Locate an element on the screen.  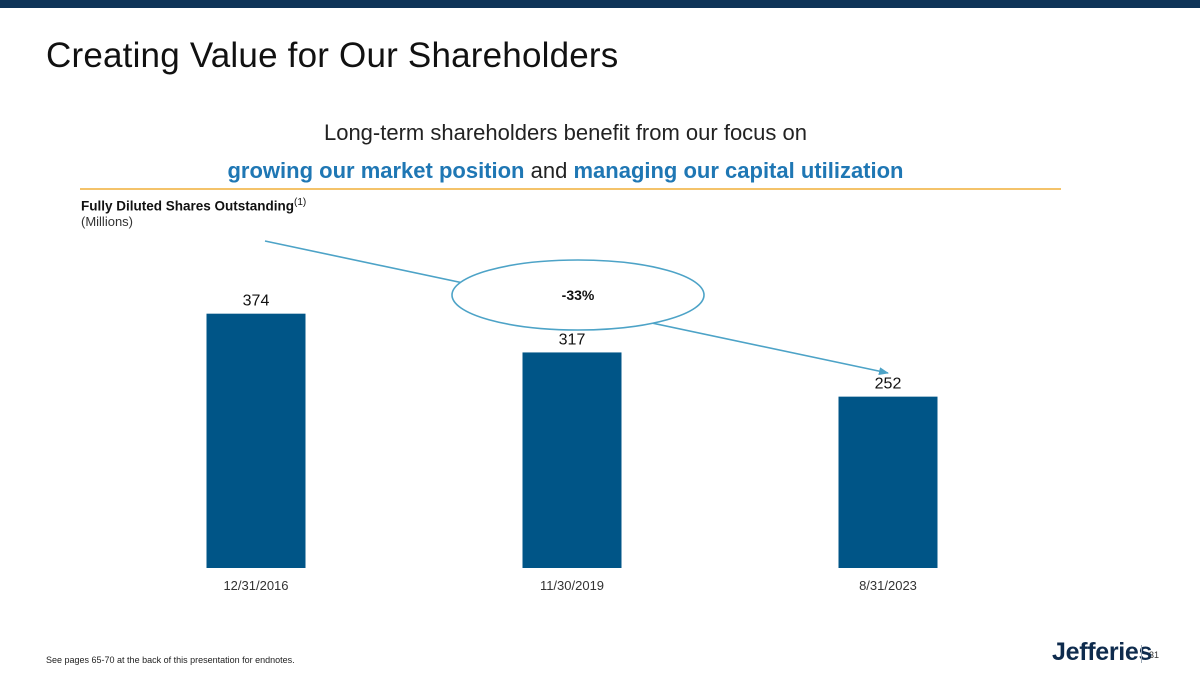
category-label: 11/30/2019 is located at coordinates (572, 585).